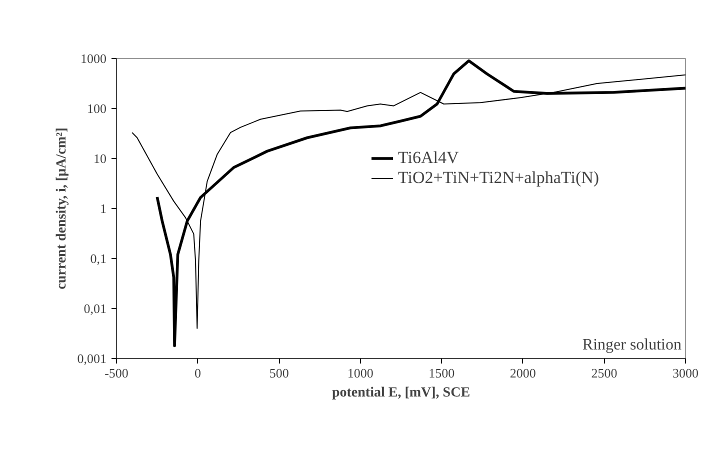 This screenshot has height=470, width=709. I want to click on y-tick-label: 0,01, so click(95, 308).